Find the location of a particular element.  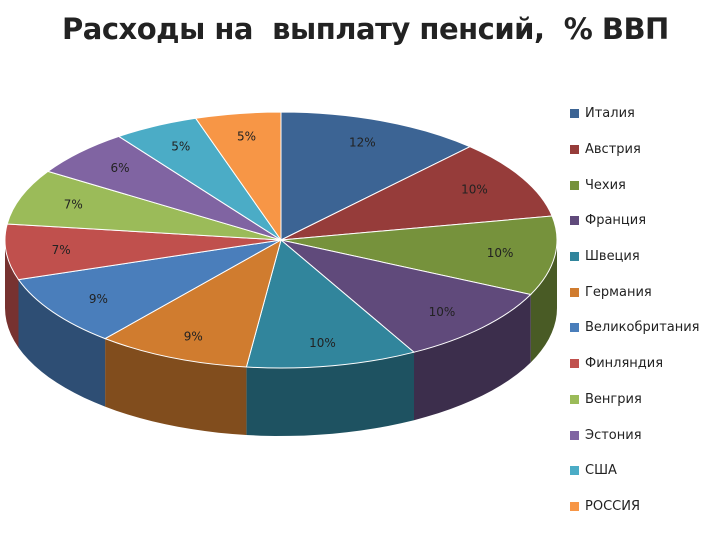

pie-label-slice-9: 7% is located at coordinates (73, 204).